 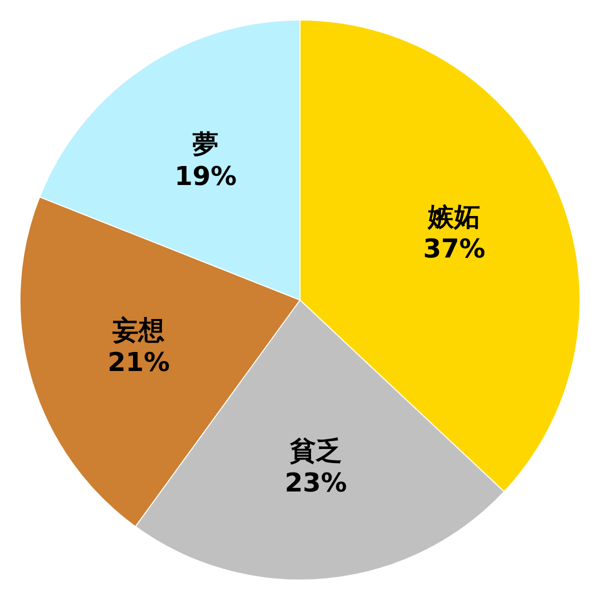 I want to click on data-label: 23%, so click(x=315, y=483).